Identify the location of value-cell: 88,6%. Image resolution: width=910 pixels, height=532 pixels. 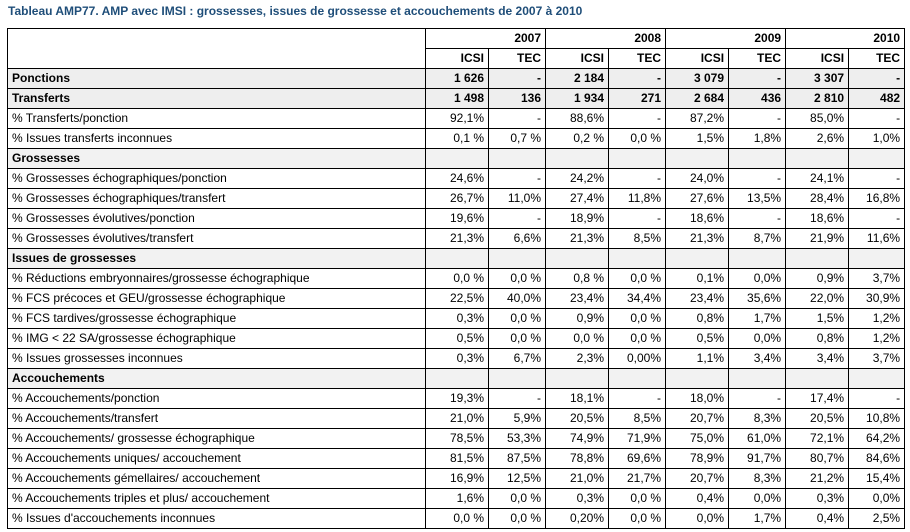
(577, 118).